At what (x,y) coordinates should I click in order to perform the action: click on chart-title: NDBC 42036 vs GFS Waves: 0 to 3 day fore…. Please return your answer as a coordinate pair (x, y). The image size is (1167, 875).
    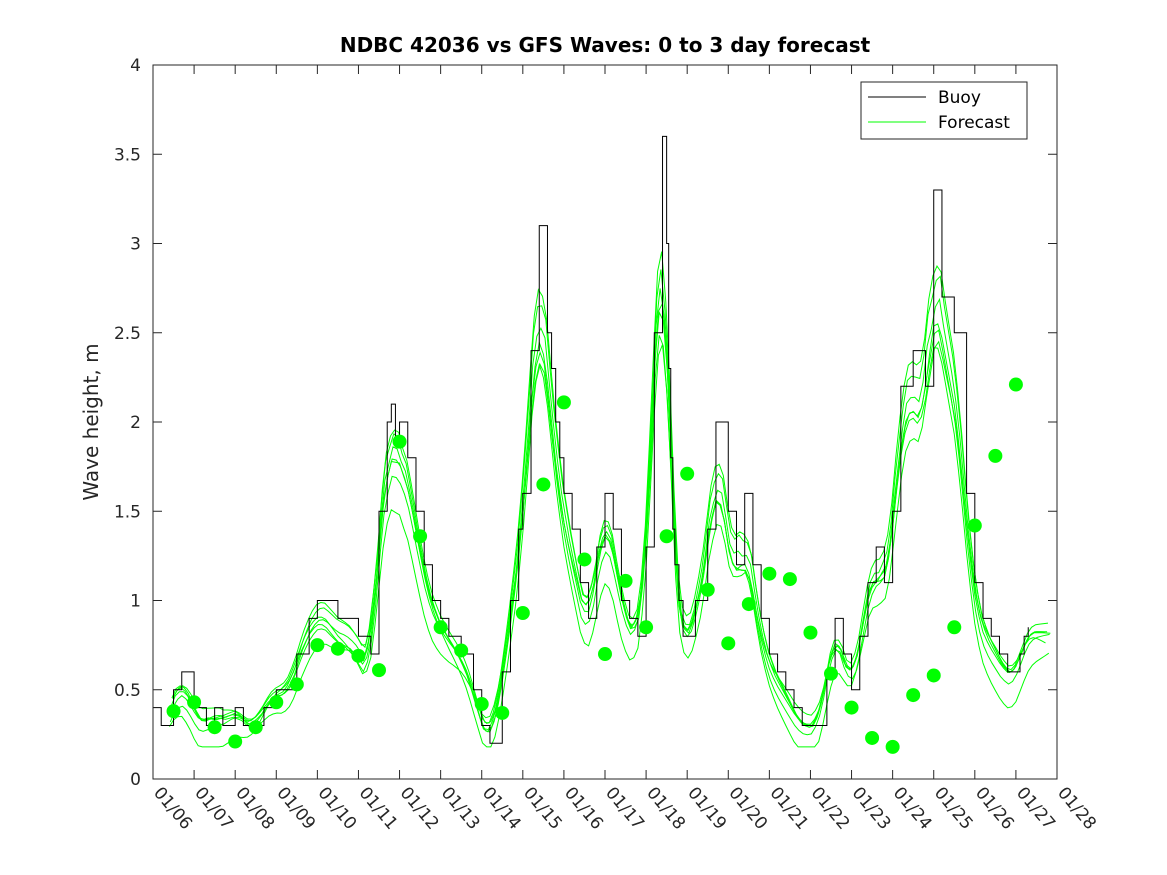
    Looking at the image, I should click on (605, 45).